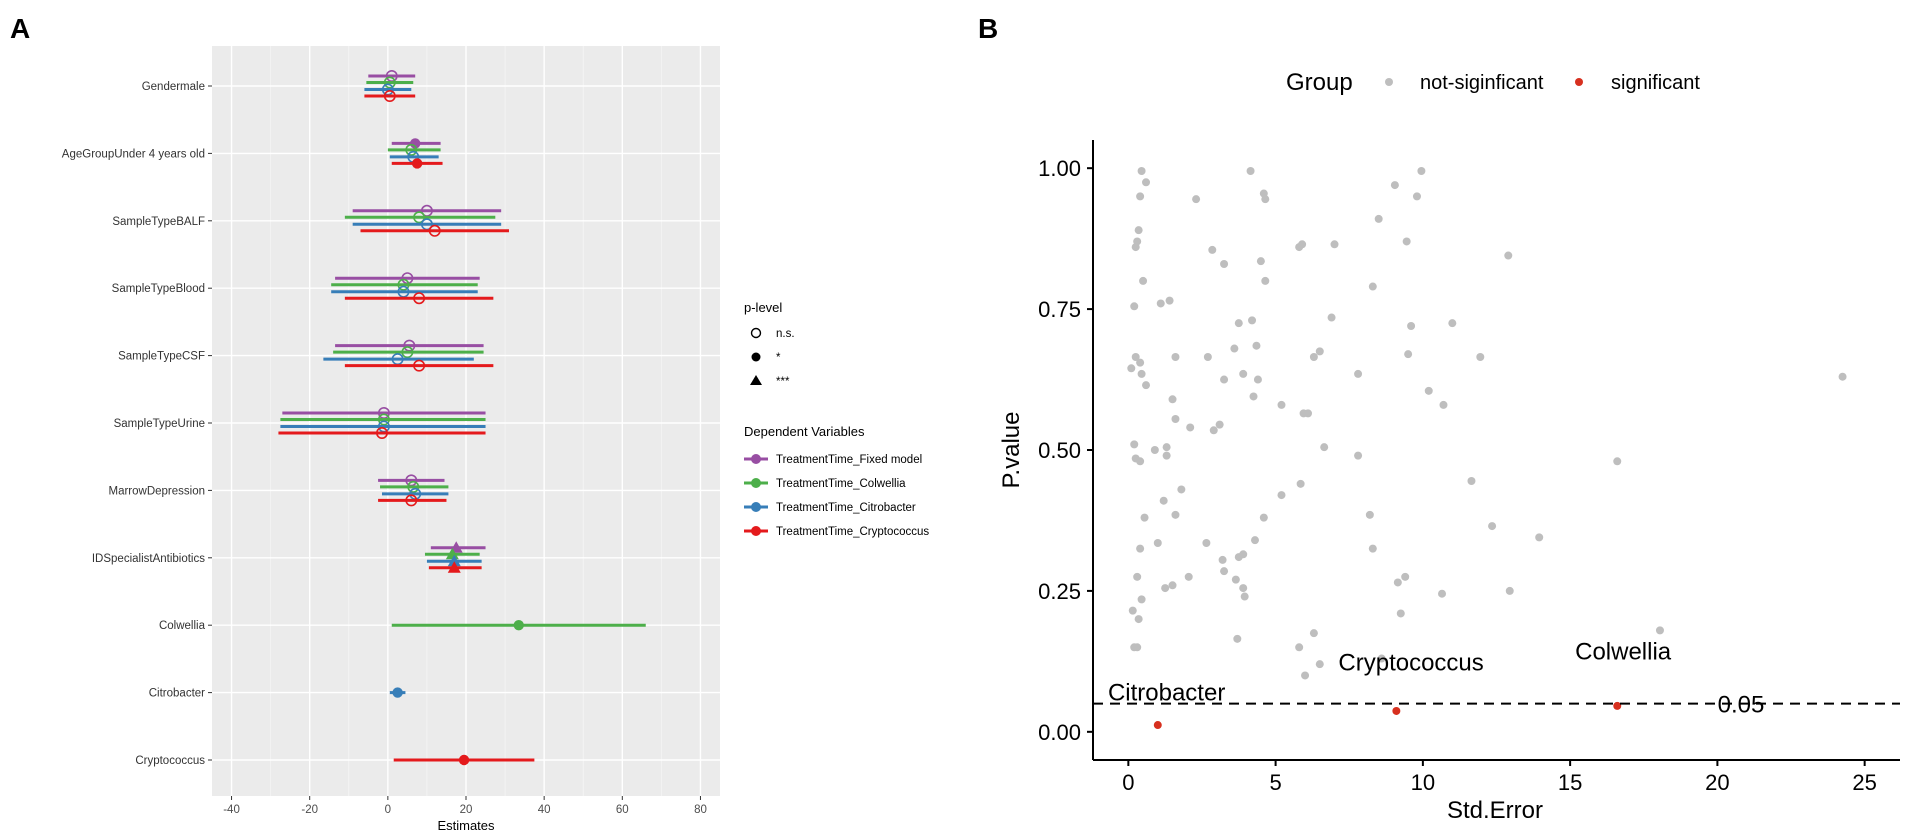  I want to click on x-tick-label-40: 40, so click(544, 810).